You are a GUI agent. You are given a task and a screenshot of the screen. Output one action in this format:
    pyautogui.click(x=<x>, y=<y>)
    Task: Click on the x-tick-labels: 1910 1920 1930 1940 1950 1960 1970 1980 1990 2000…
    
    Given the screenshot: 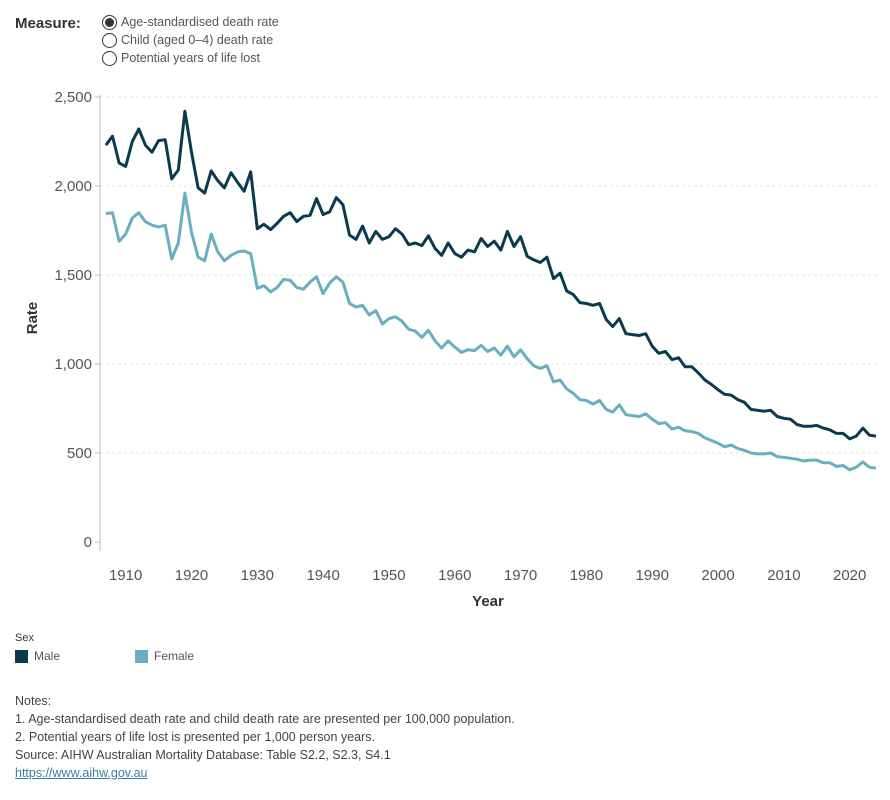 What is the action you would take?
    pyautogui.click(x=487, y=575)
    